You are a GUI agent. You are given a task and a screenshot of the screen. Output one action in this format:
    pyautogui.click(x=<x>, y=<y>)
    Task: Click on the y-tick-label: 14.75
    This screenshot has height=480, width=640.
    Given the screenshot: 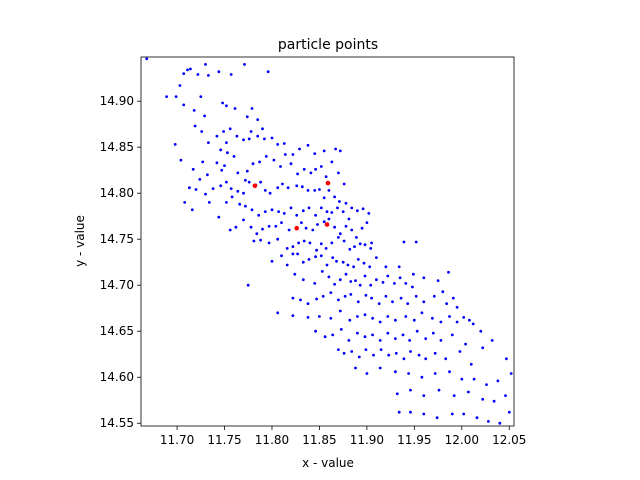 What is the action you would take?
    pyautogui.click(x=117, y=239)
    